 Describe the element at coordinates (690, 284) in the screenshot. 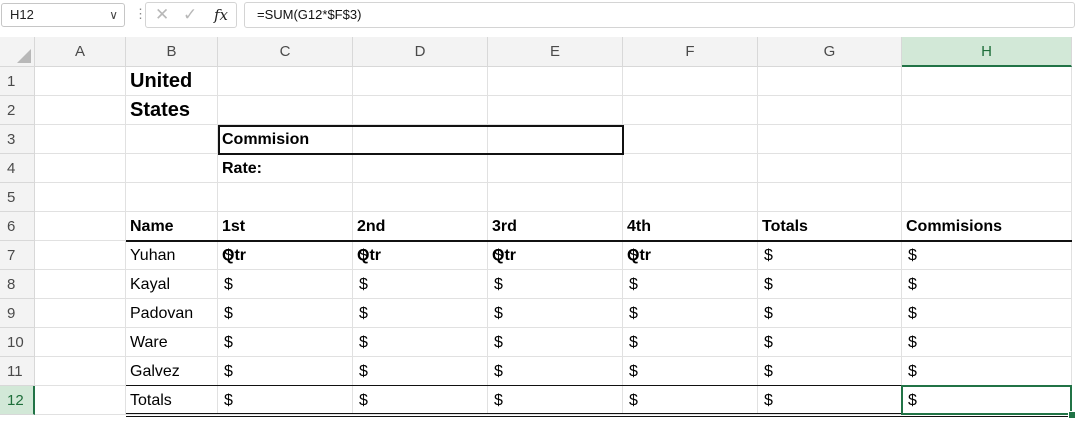

I see `cell-f8` at that location.